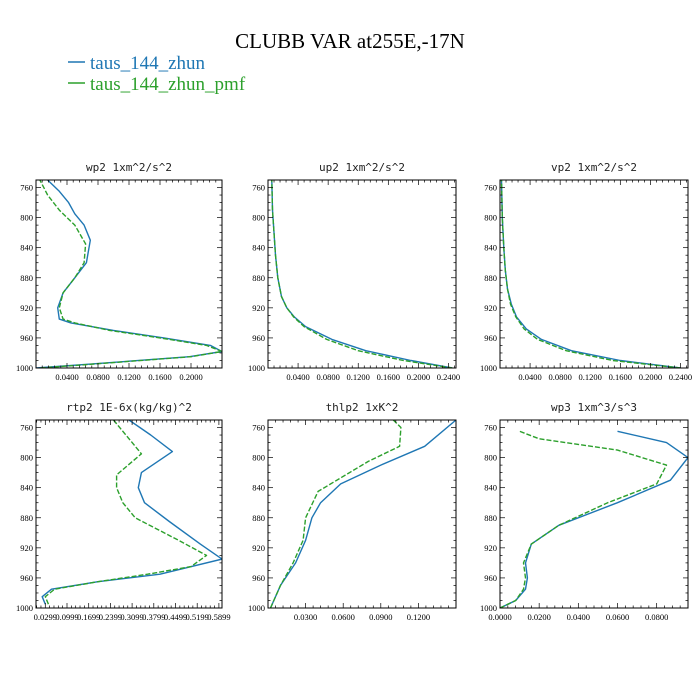 This screenshot has height=700, width=700. Describe the element at coordinates (110, 617) in the screenshot. I see `x-tick-label: 0.2399` at that location.